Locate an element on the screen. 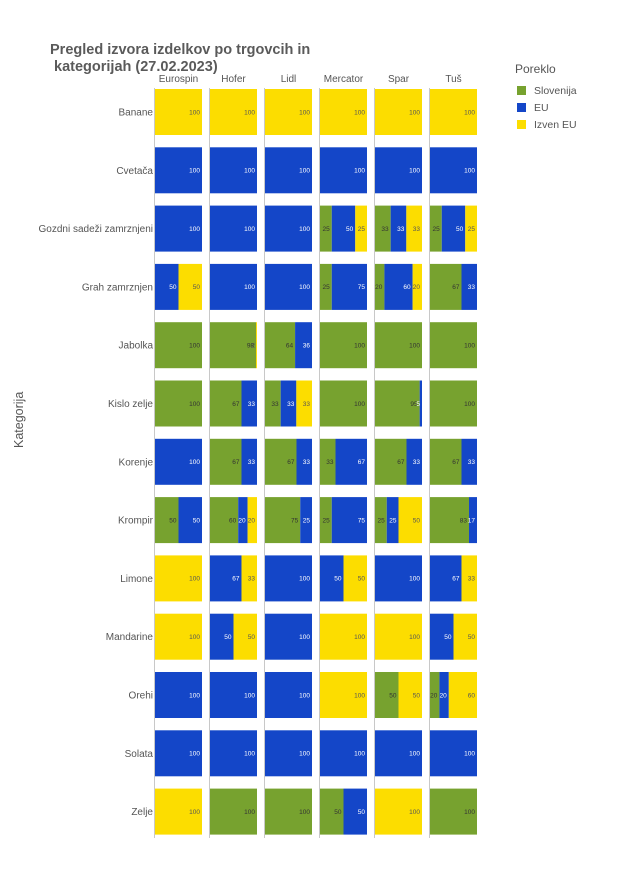 This screenshot has height=890, width=640. bar-limone-mercator-izven-eu is located at coordinates (355, 578).